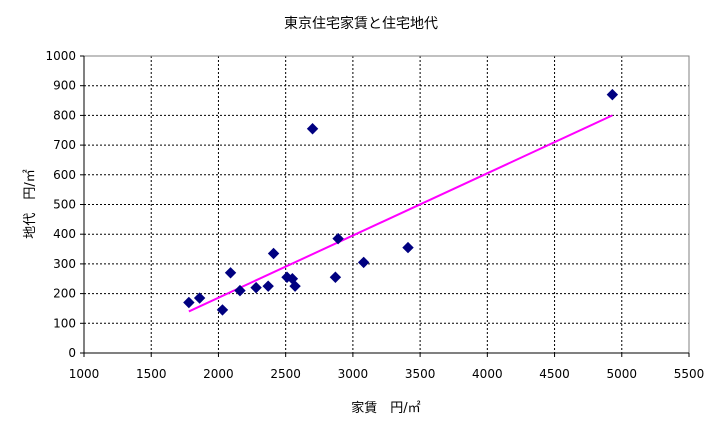 The height and width of the screenshot is (438, 722). I want to click on y-tick-label-3: 300, so click(64, 264).